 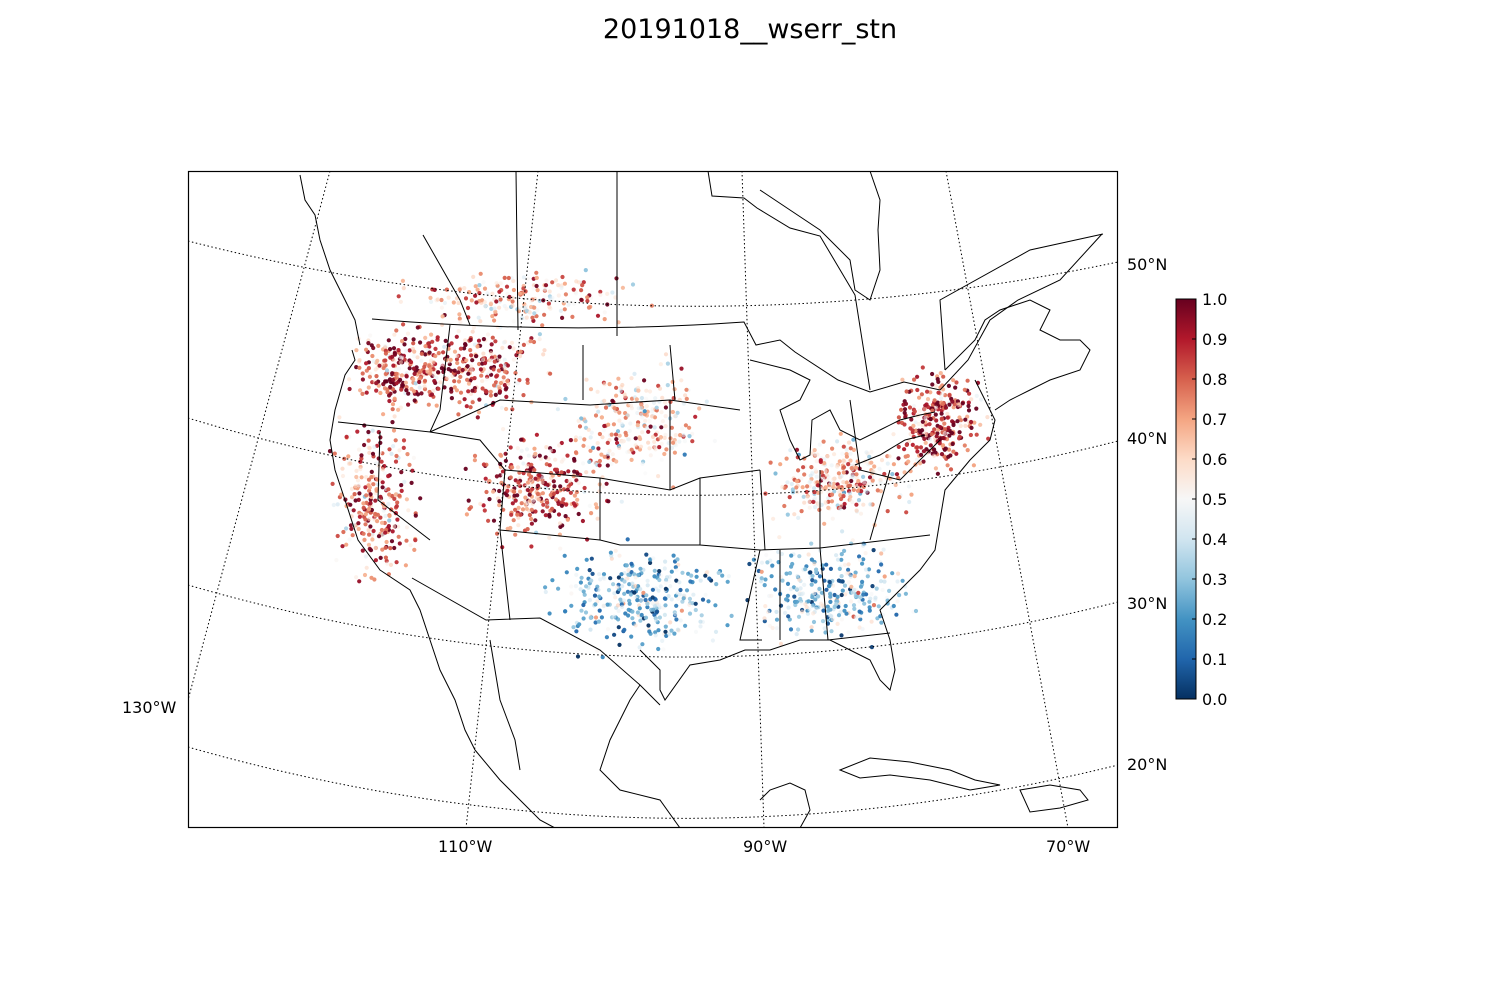 I want to click on hispaniola, so click(x=1054, y=798).